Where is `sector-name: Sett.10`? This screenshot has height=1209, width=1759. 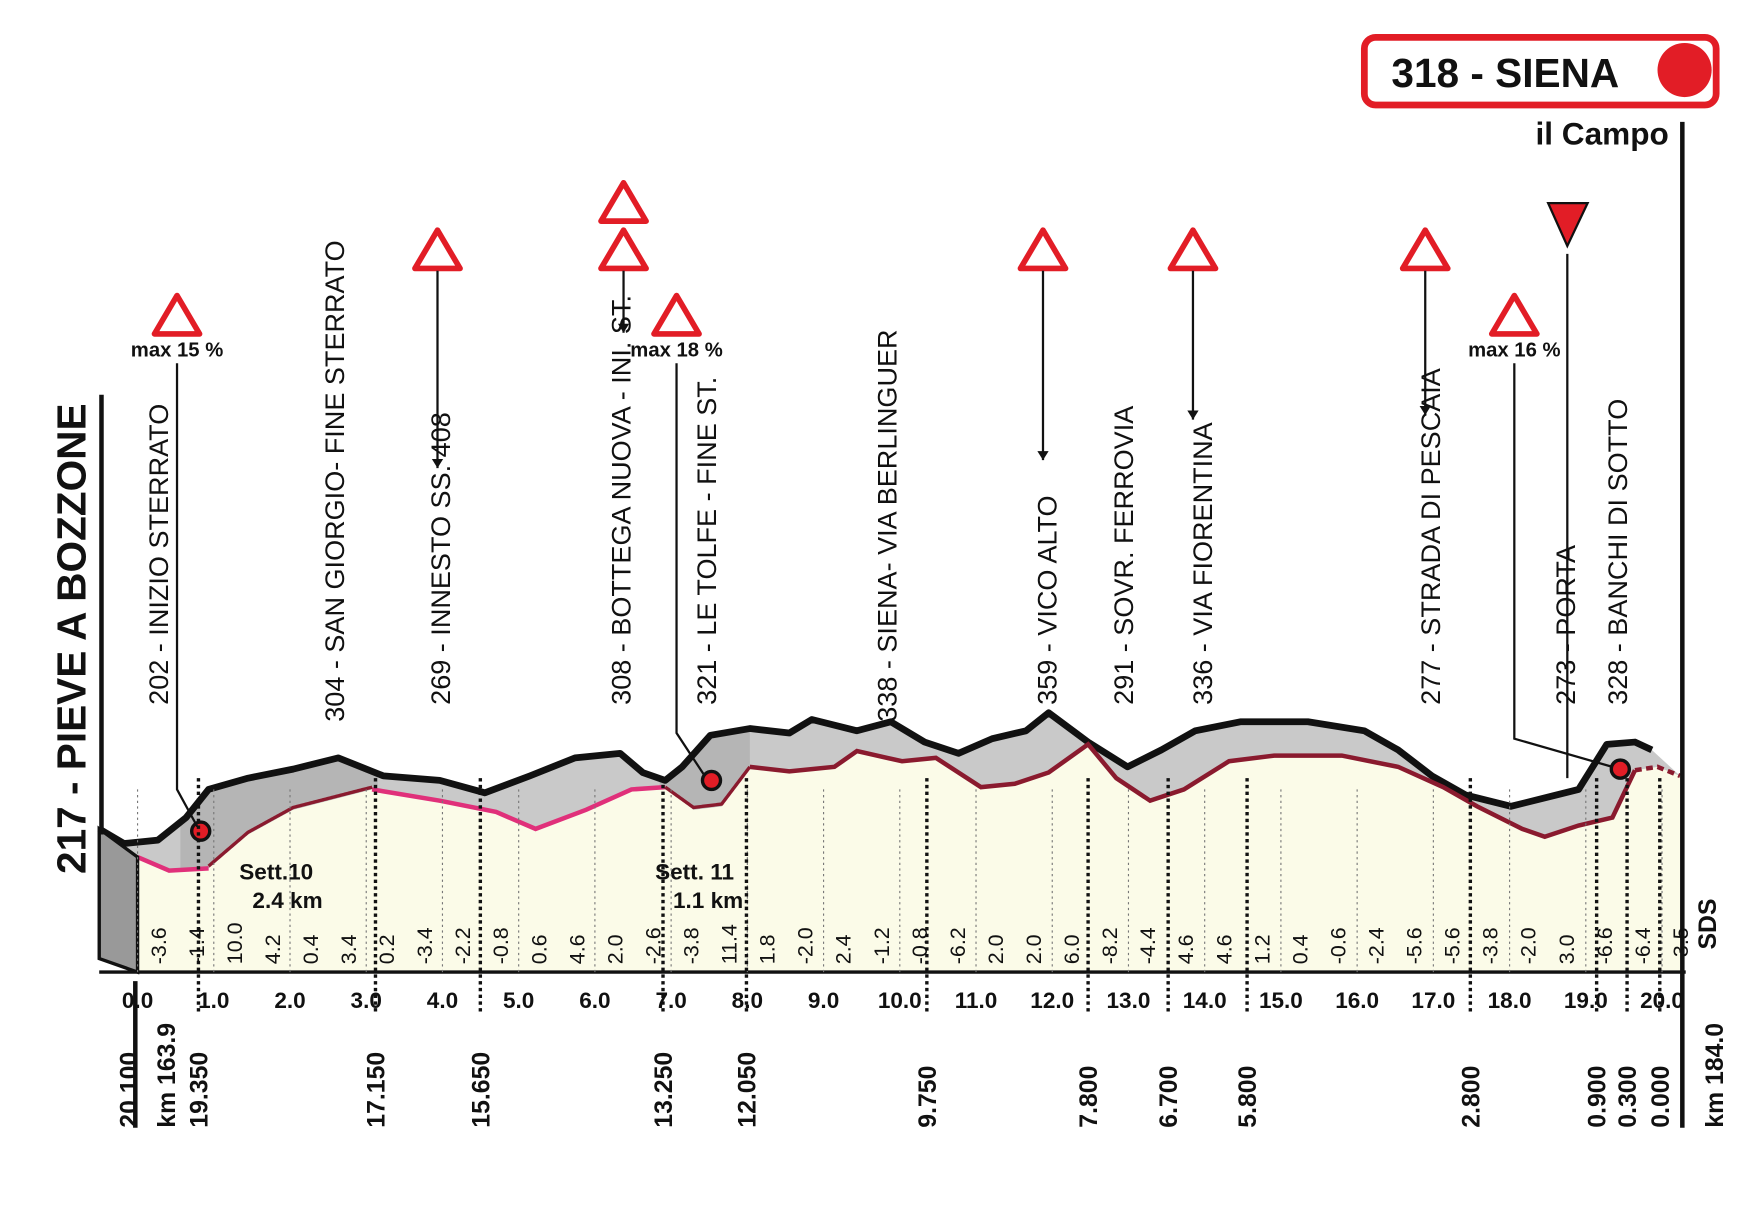 sector-name: Sett.10 is located at coordinates (276, 872).